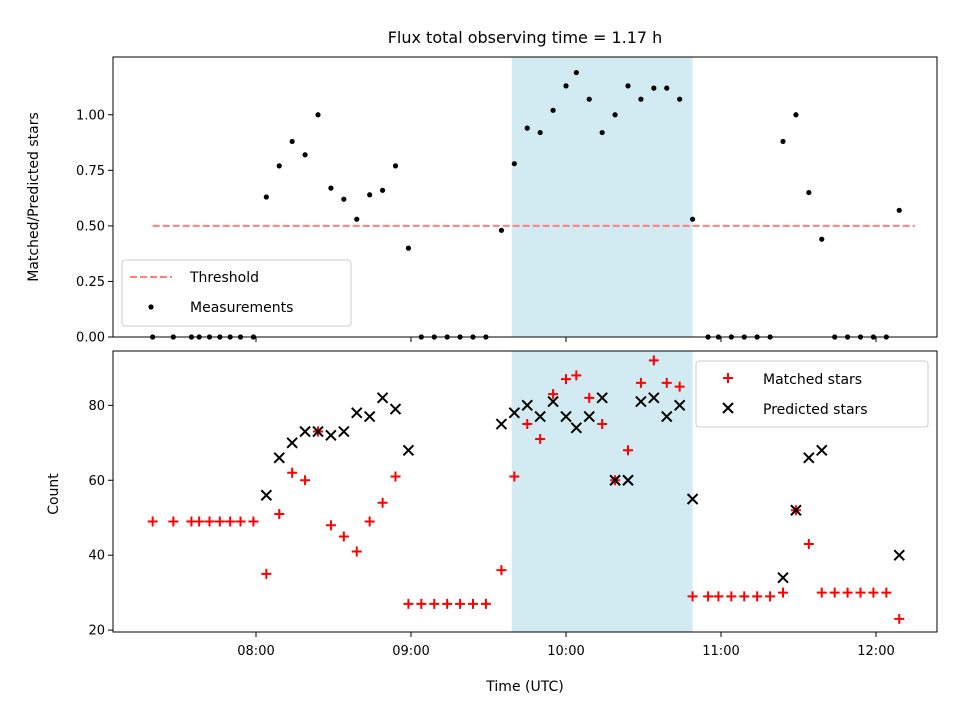 This screenshot has height=720, width=960. Describe the element at coordinates (815, 410) in the screenshot. I see `legend-predicted-label: Predicted stars` at that location.